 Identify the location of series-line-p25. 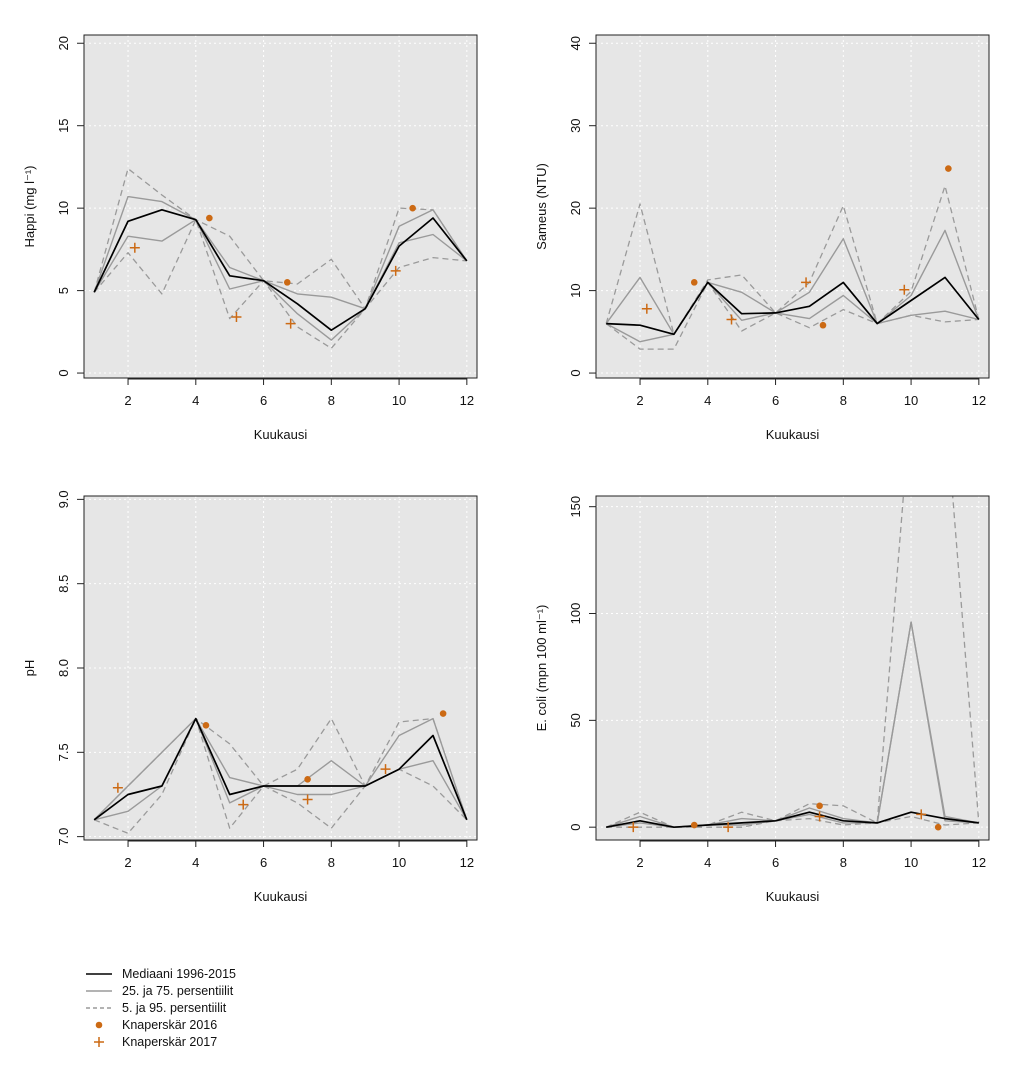
(792, 312).